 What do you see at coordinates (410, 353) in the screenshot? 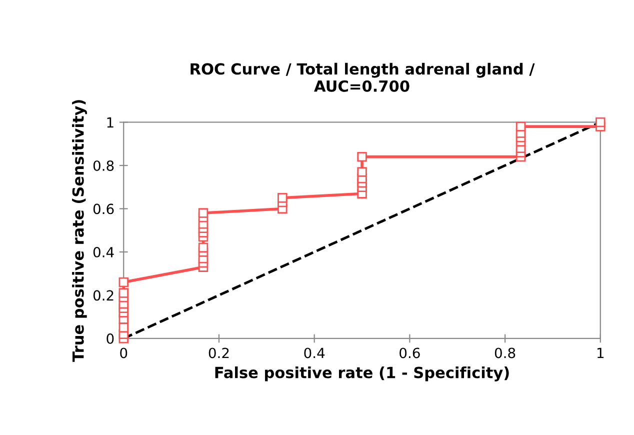
I see `x-tick-label: 0.6` at bounding box center [410, 353].